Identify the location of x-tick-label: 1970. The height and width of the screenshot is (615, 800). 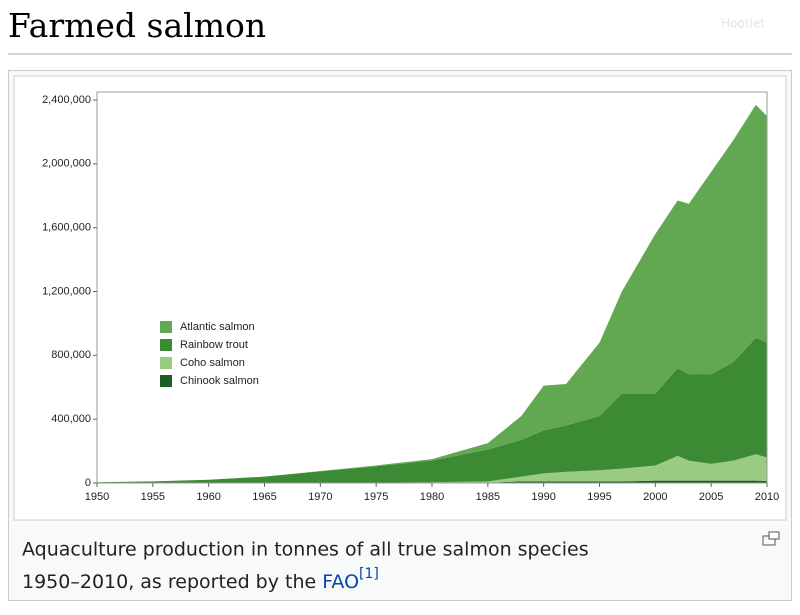
(320, 497).